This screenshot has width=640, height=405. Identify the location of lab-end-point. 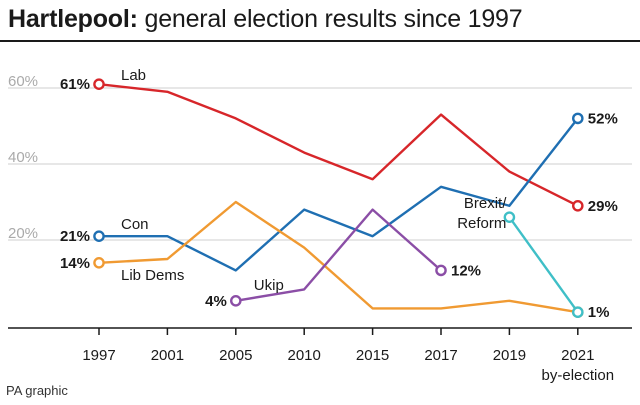
(578, 205).